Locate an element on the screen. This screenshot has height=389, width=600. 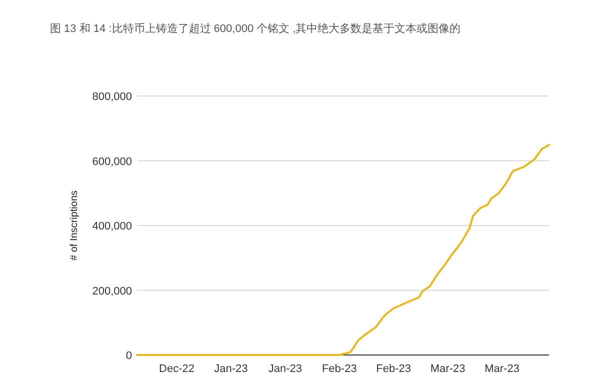
y-tick-label: 400,000 is located at coordinates (112, 226).